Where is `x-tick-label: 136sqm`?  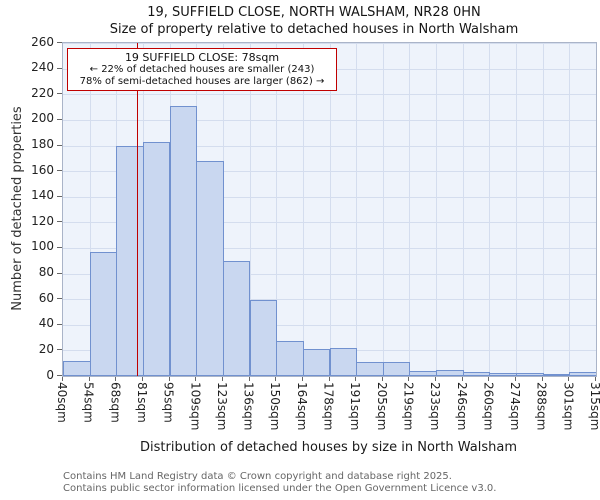
x-tick-label: 136sqm is located at coordinates (248, 406).